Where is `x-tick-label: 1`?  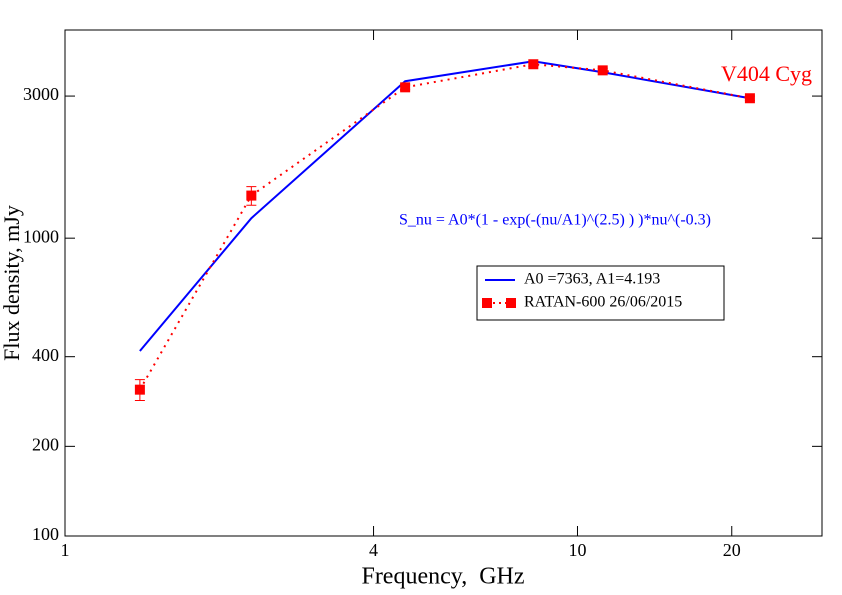
x-tick-label: 1 is located at coordinates (65, 550).